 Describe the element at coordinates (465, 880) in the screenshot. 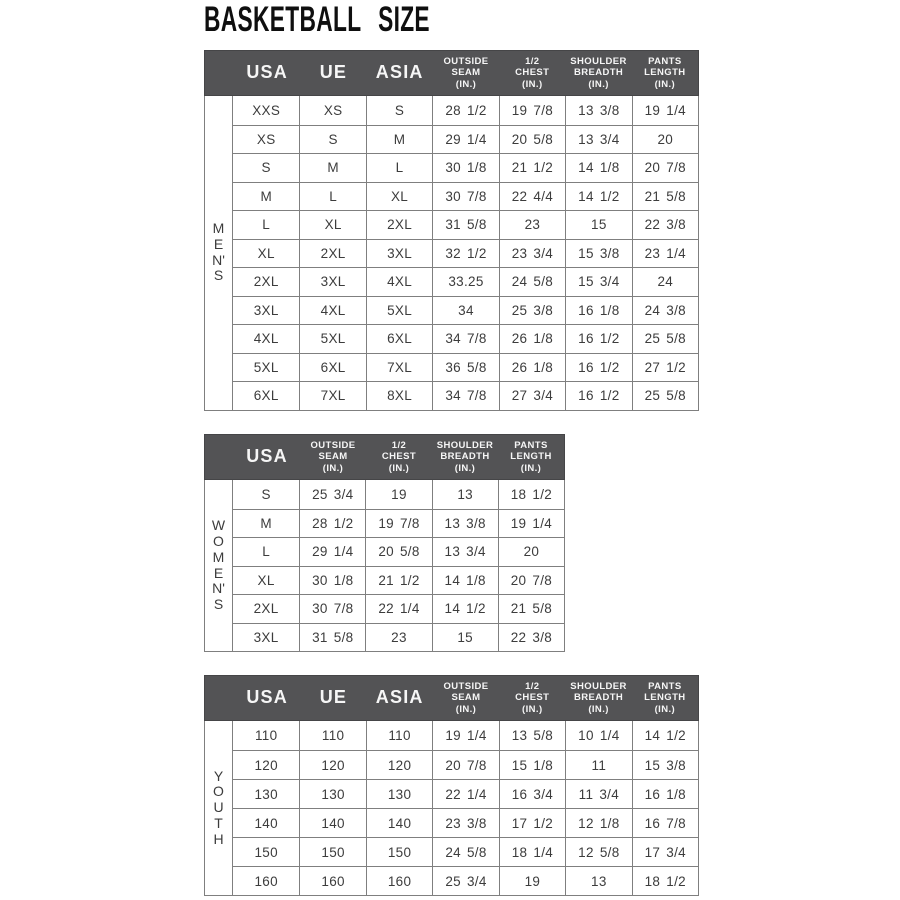

I see `table-row: 160 160 160 25 3/4 19 13 18 1/2` at that location.